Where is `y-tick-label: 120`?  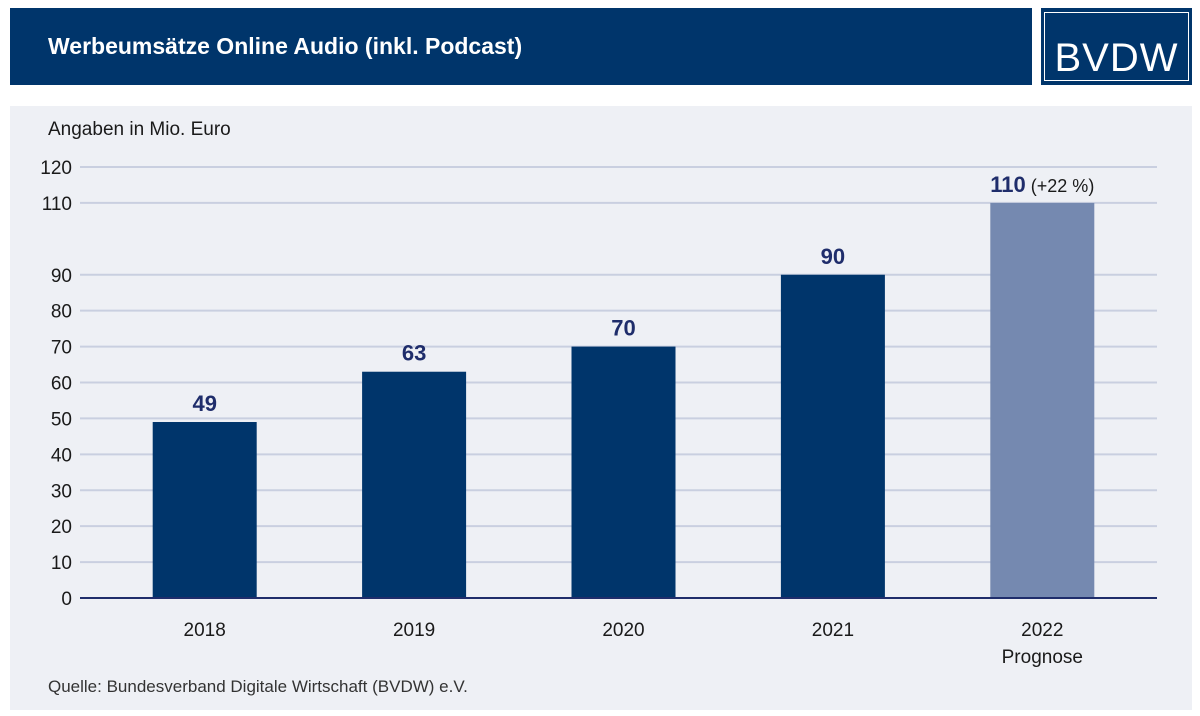
y-tick-label: 120 is located at coordinates (56, 168).